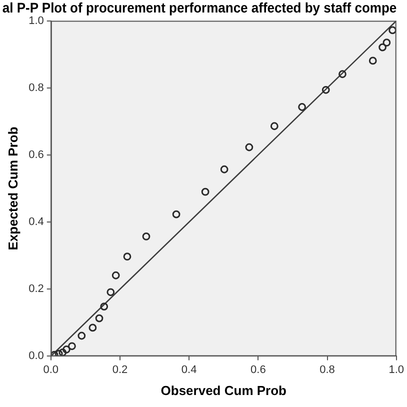 This screenshot has height=407, width=407. Describe the element at coordinates (36, 289) in the screenshot. I see `y-tick-label: 0.2` at that location.